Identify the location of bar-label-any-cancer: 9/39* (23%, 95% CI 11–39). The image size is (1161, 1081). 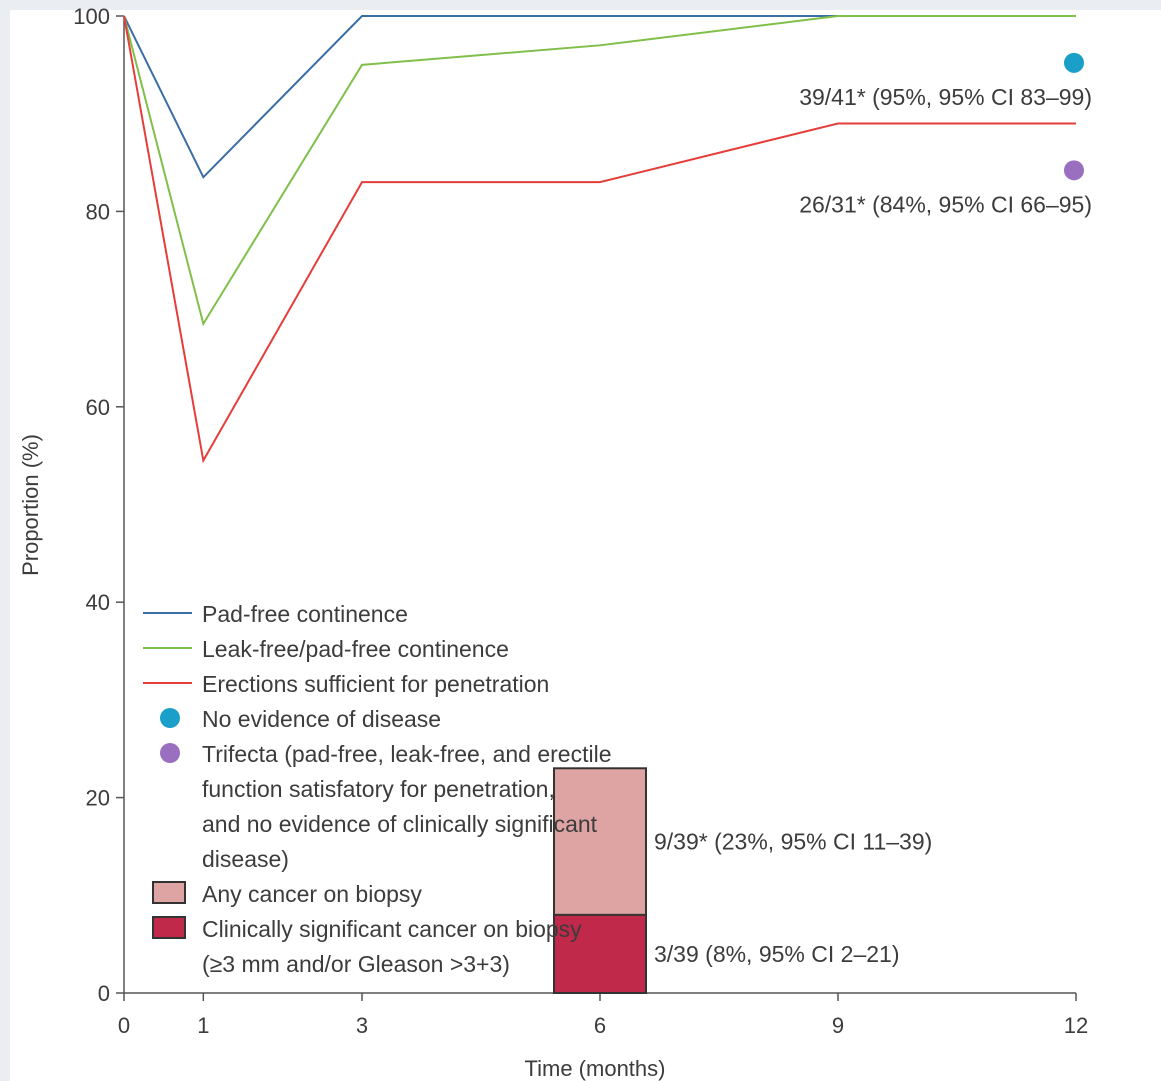
(793, 842).